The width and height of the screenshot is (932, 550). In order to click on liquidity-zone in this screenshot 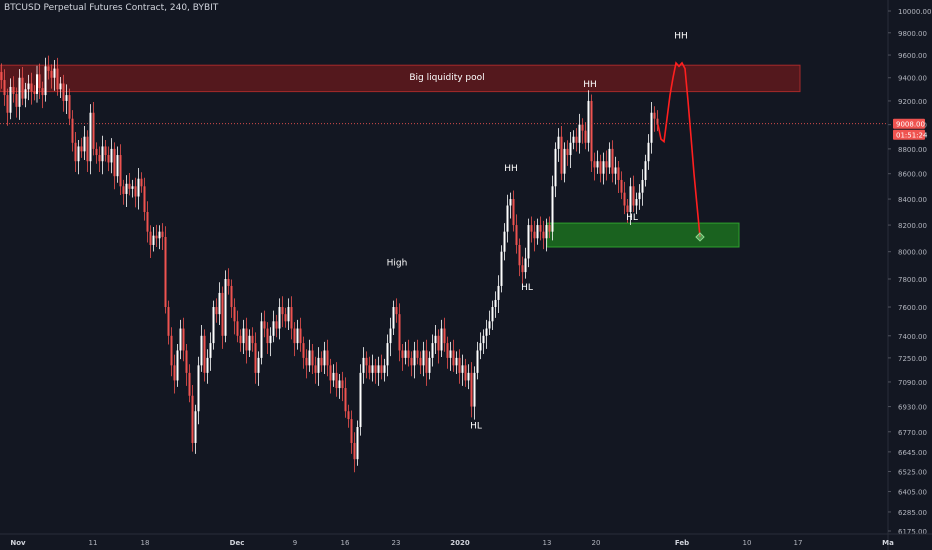, I will do `click(400, 78)`.